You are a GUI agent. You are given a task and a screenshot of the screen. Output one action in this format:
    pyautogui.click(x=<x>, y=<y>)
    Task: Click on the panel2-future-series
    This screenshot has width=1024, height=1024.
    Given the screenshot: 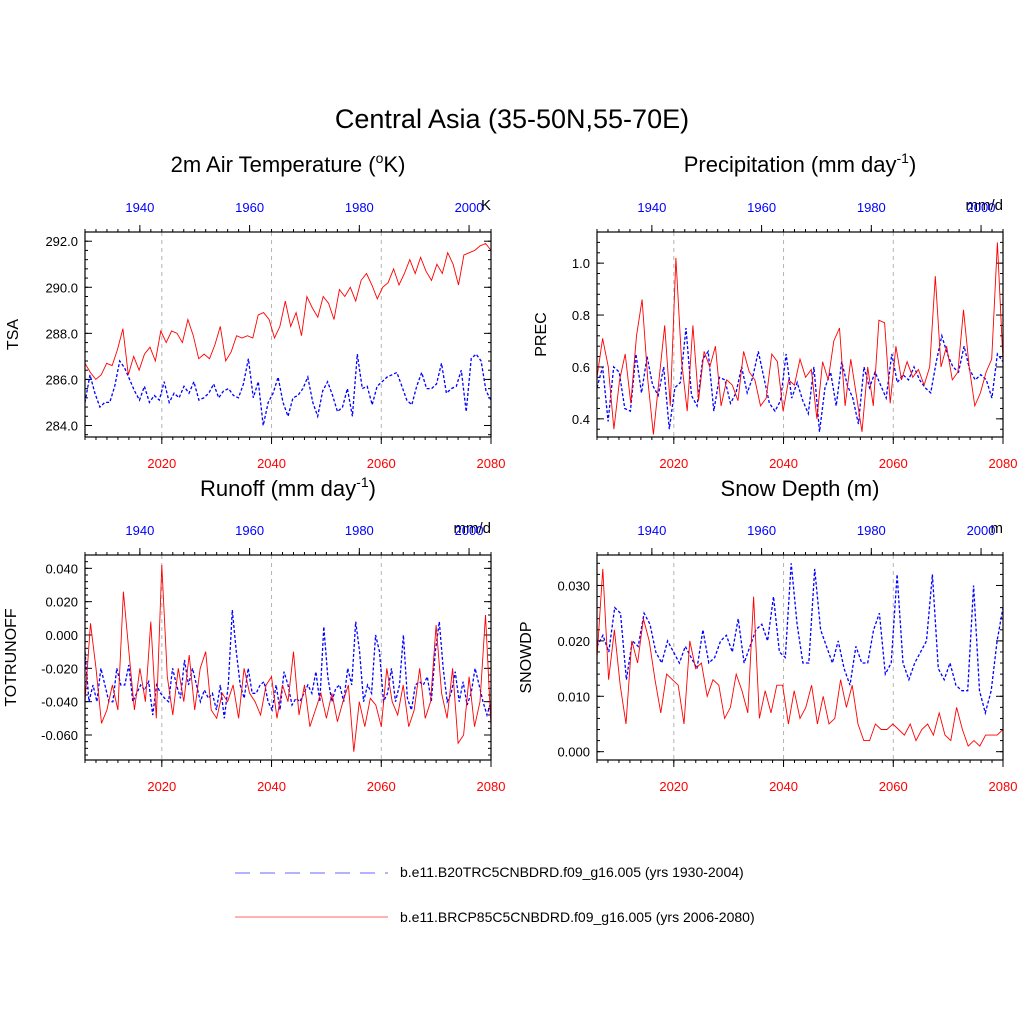 What is the action you would take?
    pyautogui.click(x=800, y=338)
    